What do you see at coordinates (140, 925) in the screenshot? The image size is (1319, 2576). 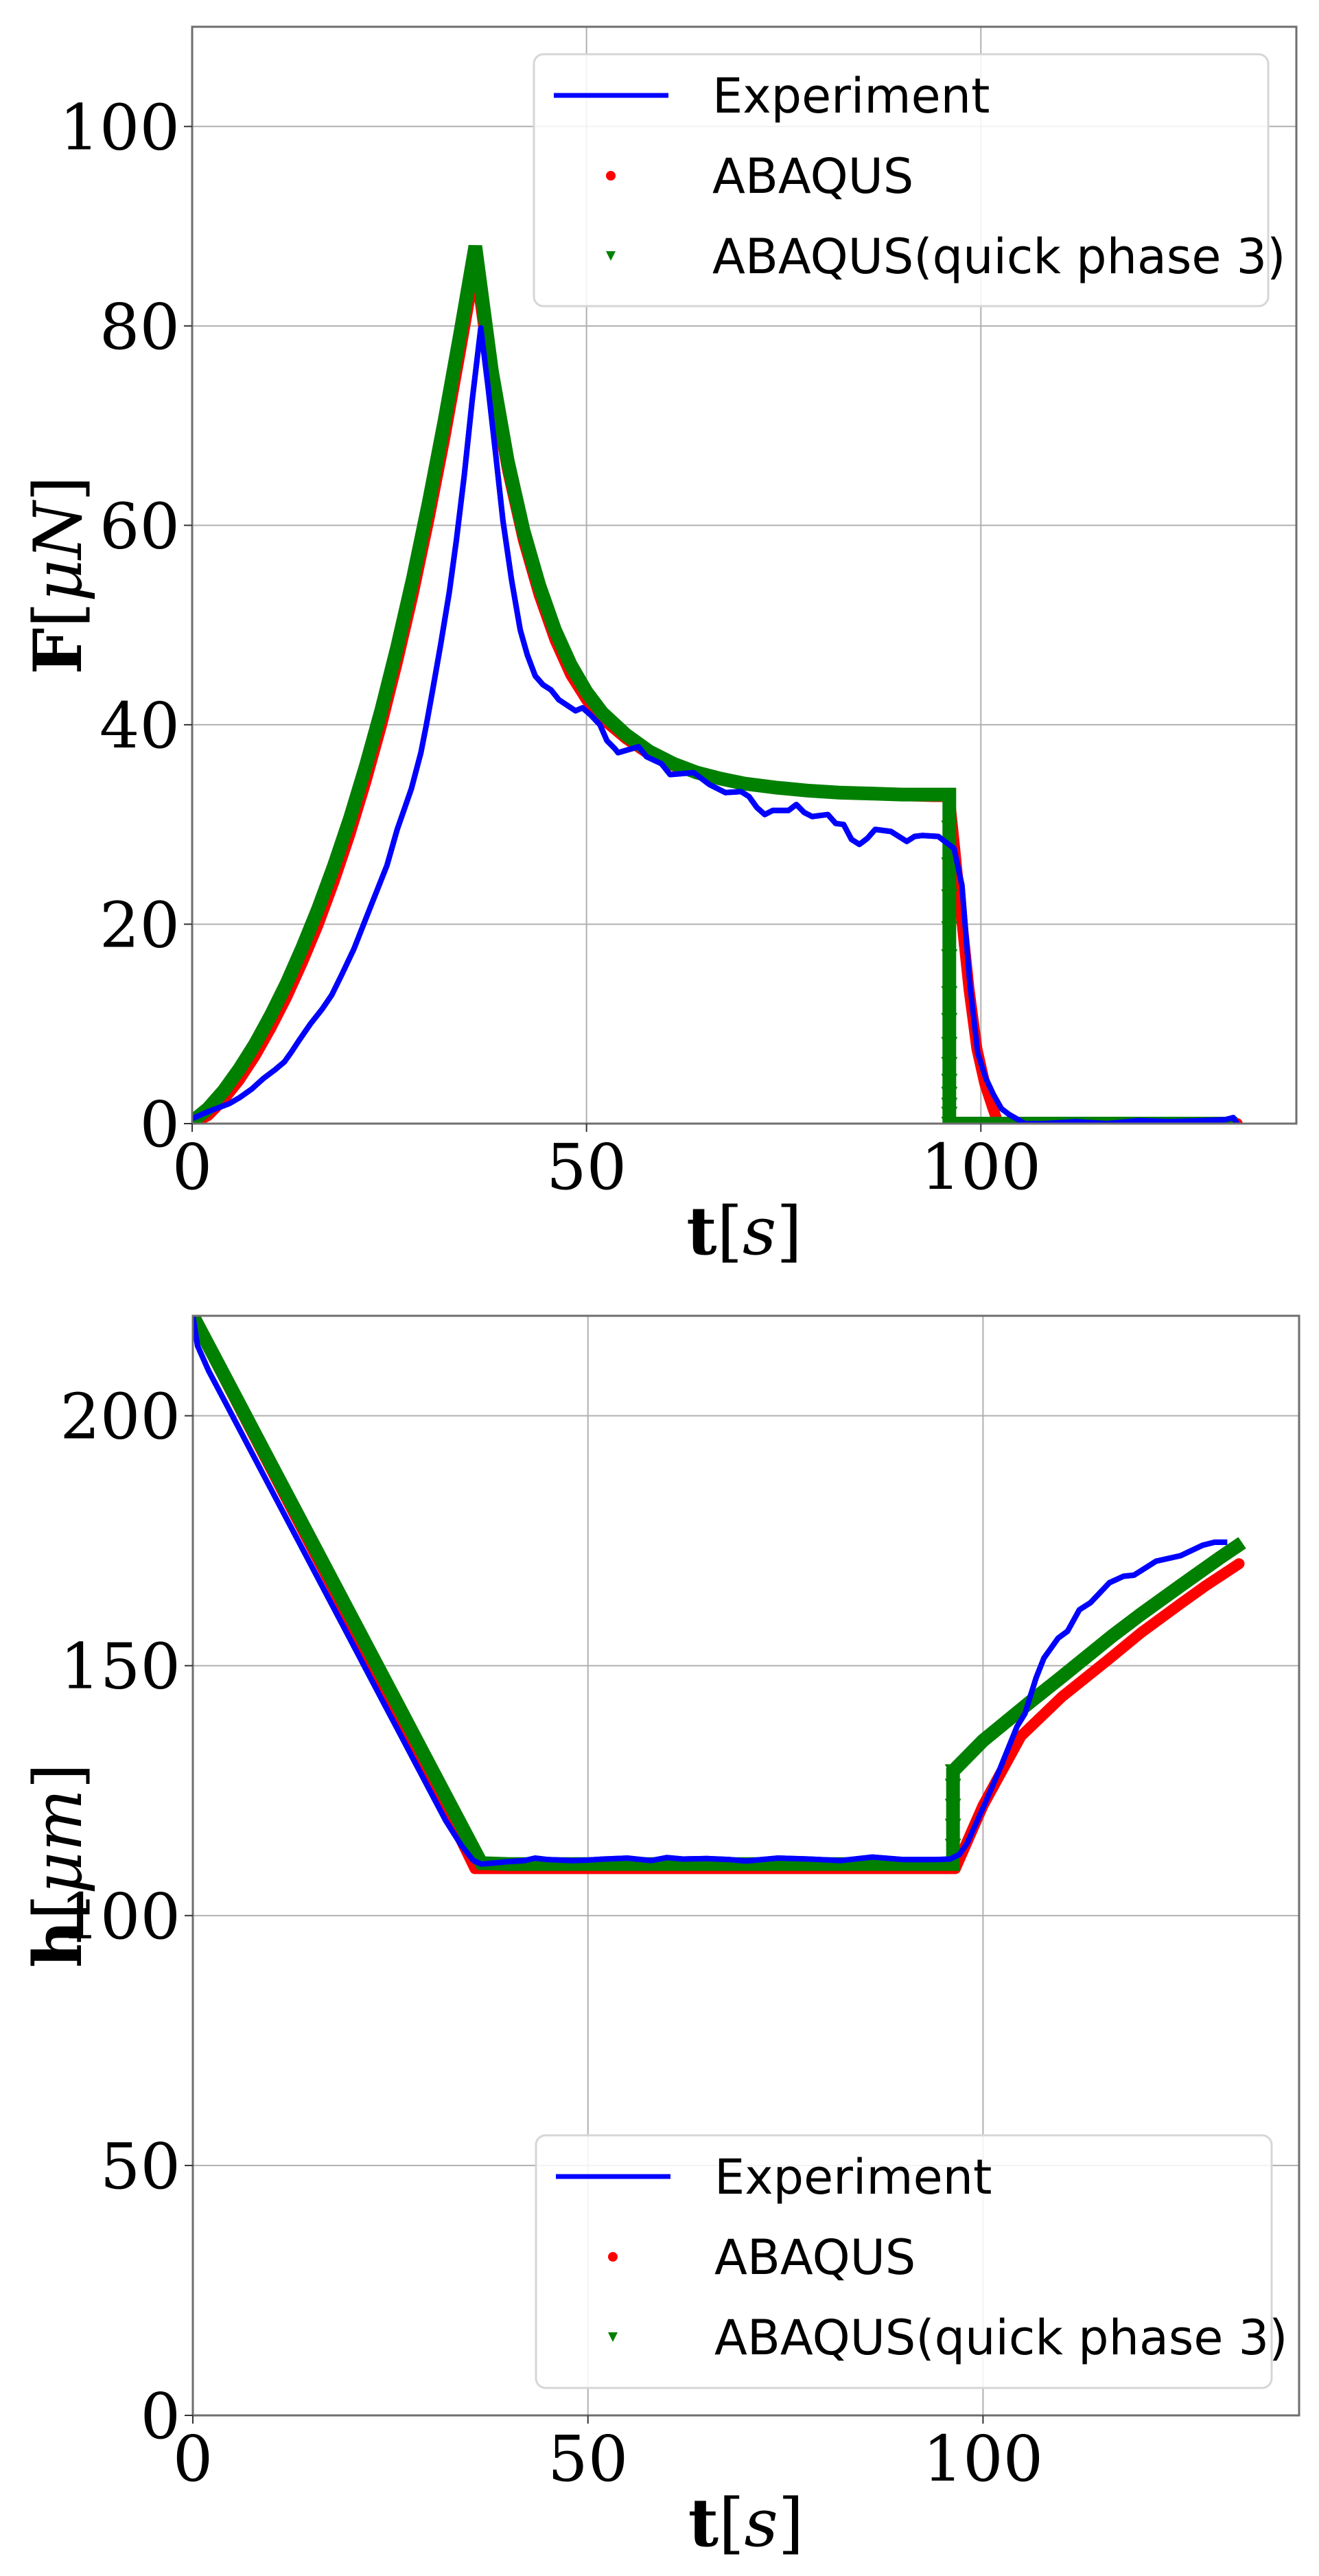 I see `y-tick-label: 20` at bounding box center [140, 925].